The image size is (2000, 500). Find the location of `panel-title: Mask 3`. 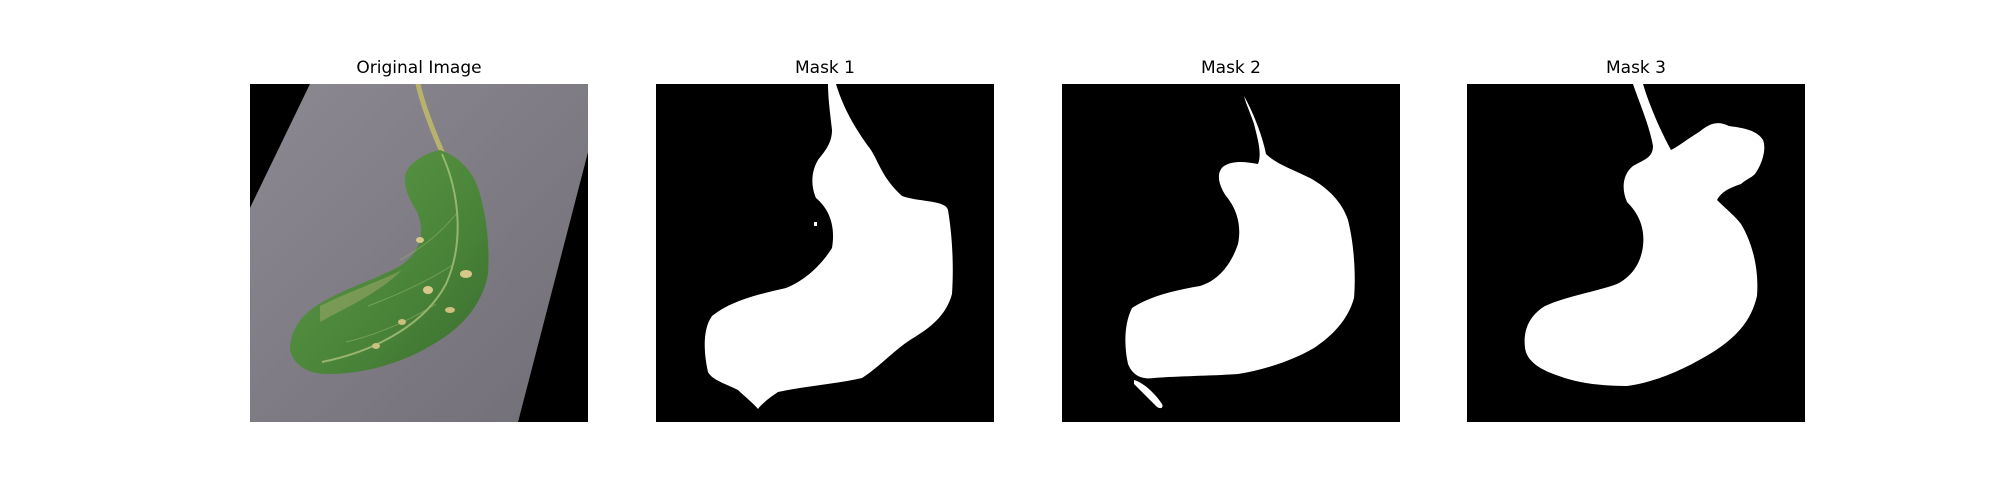

panel-title: Mask 3 is located at coordinates (1635, 68).